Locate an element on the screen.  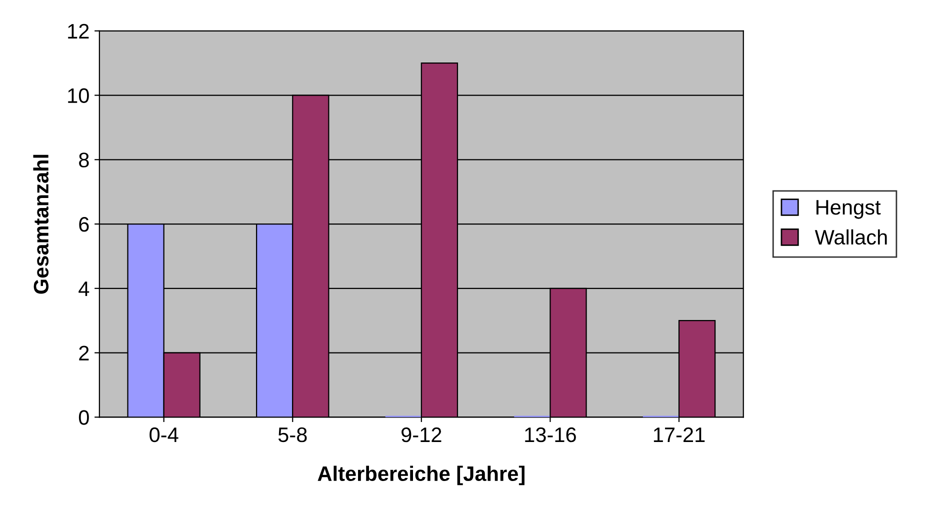
y-axis-title: Gesamtanzahl is located at coordinates (41, 224).